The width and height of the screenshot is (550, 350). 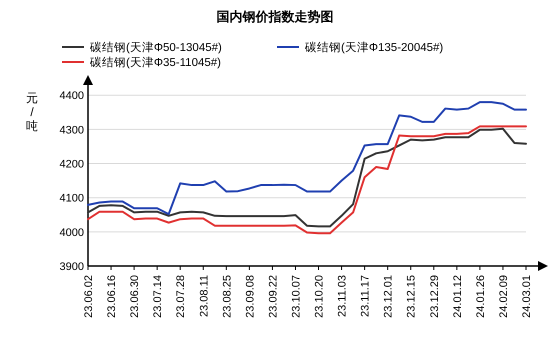 What do you see at coordinates (135, 296) in the screenshot?
I see `x-tick-label: 23.06.30` at bounding box center [135, 296].